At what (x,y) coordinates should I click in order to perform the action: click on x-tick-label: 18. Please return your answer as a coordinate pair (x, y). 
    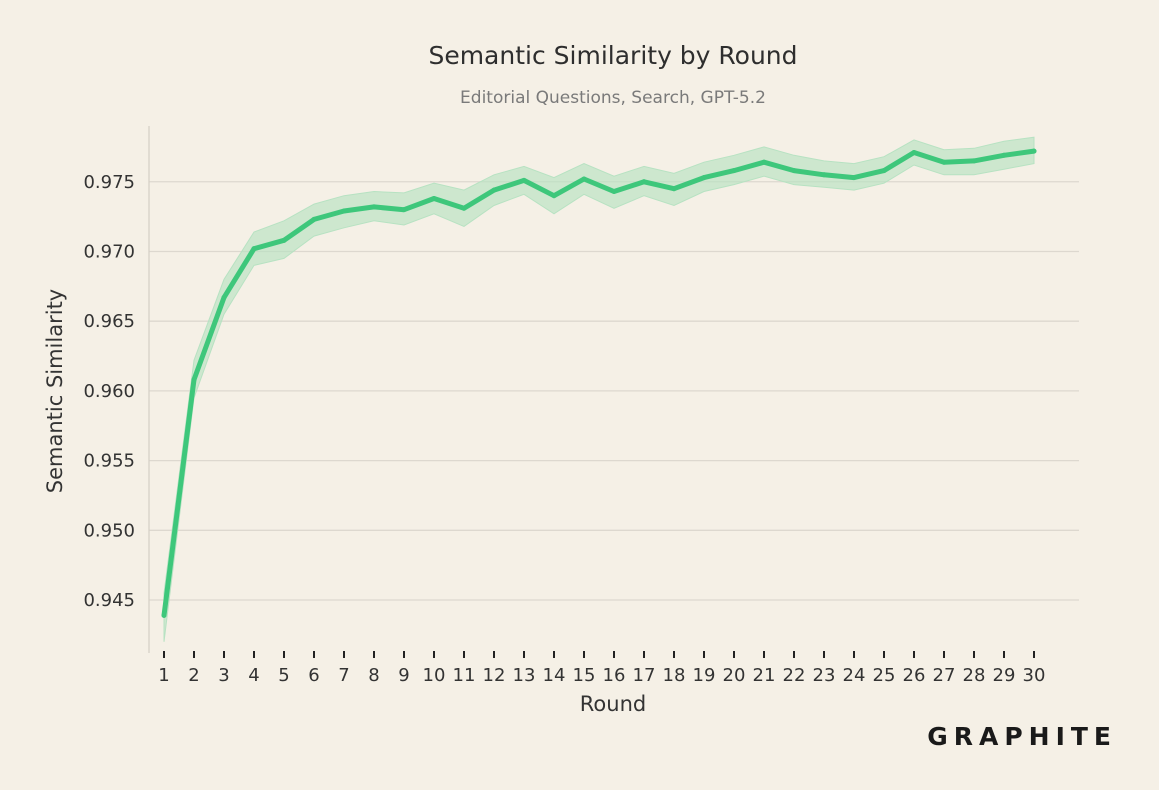
    Looking at the image, I should click on (674, 675).